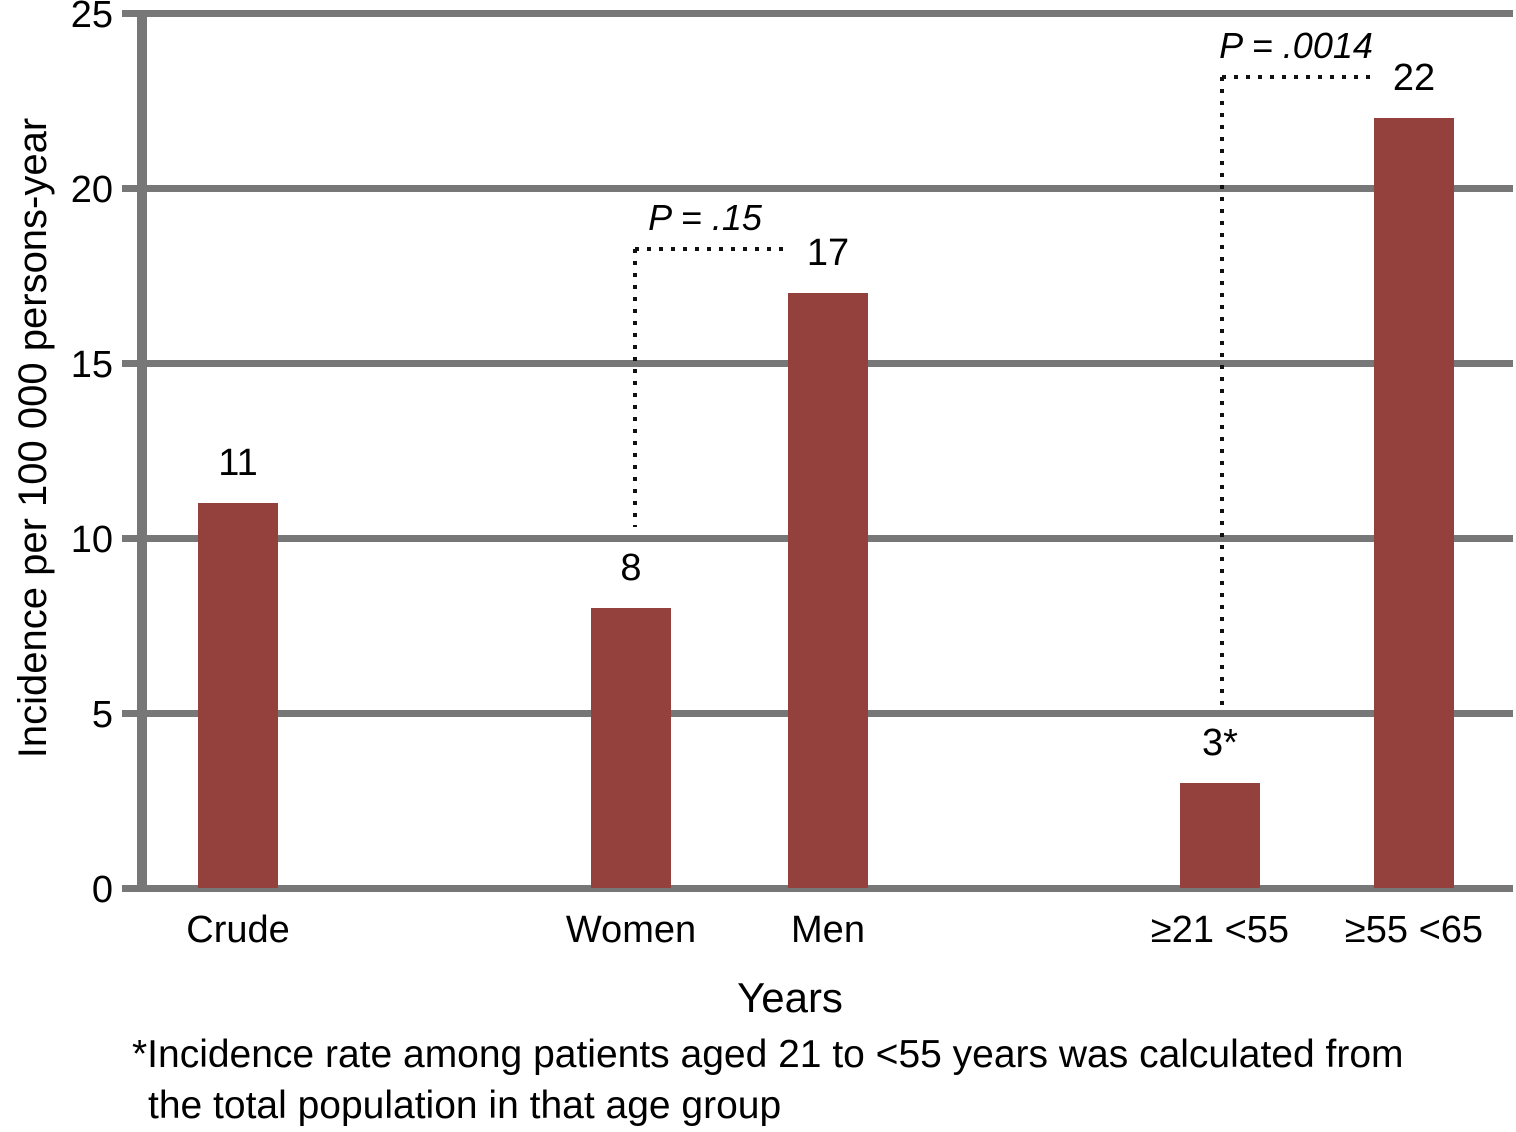 Image resolution: width=1516 pixels, height=1132 pixels. I want to click on category-label-≥55 <65: ≥55 <65, so click(1414, 930).